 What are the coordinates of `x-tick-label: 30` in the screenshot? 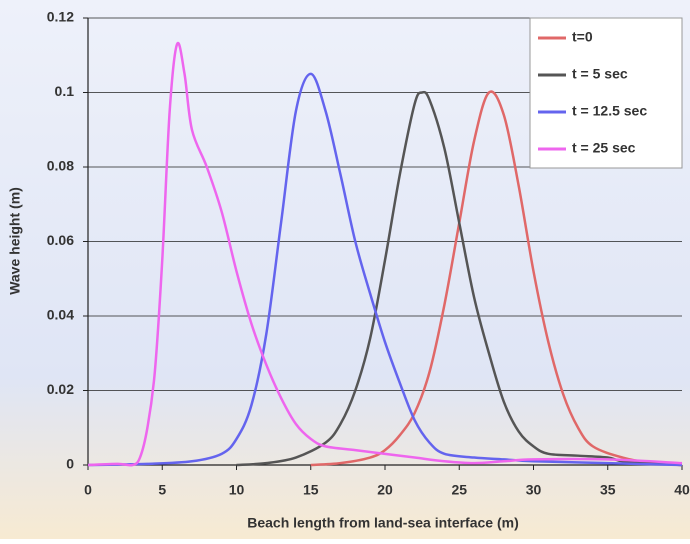 It's located at (534, 490).